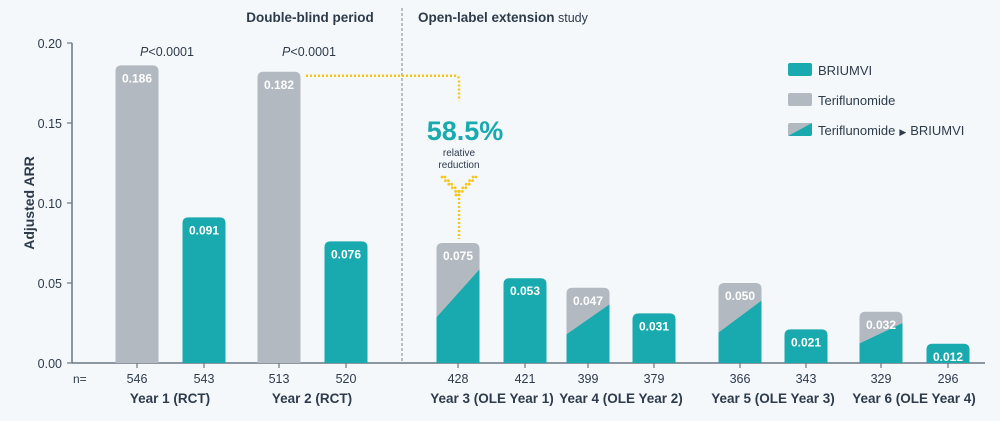  I want to click on period-label-open-label: Open-label extension study, so click(503, 17).